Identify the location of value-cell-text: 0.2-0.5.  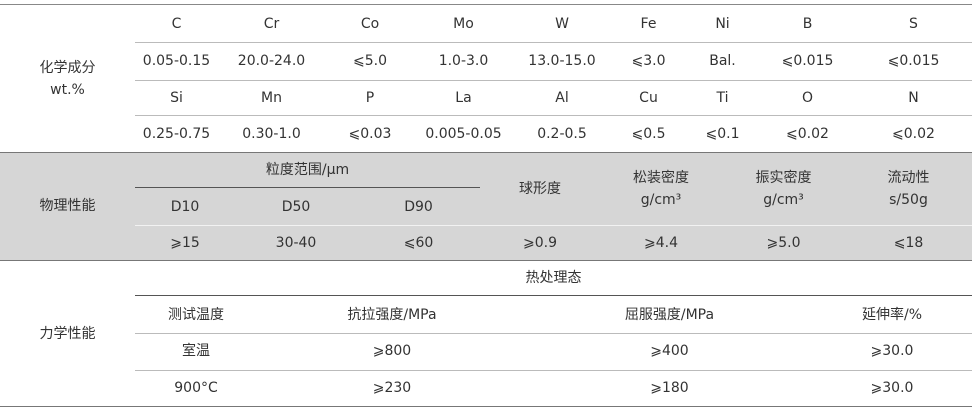
(562, 133).